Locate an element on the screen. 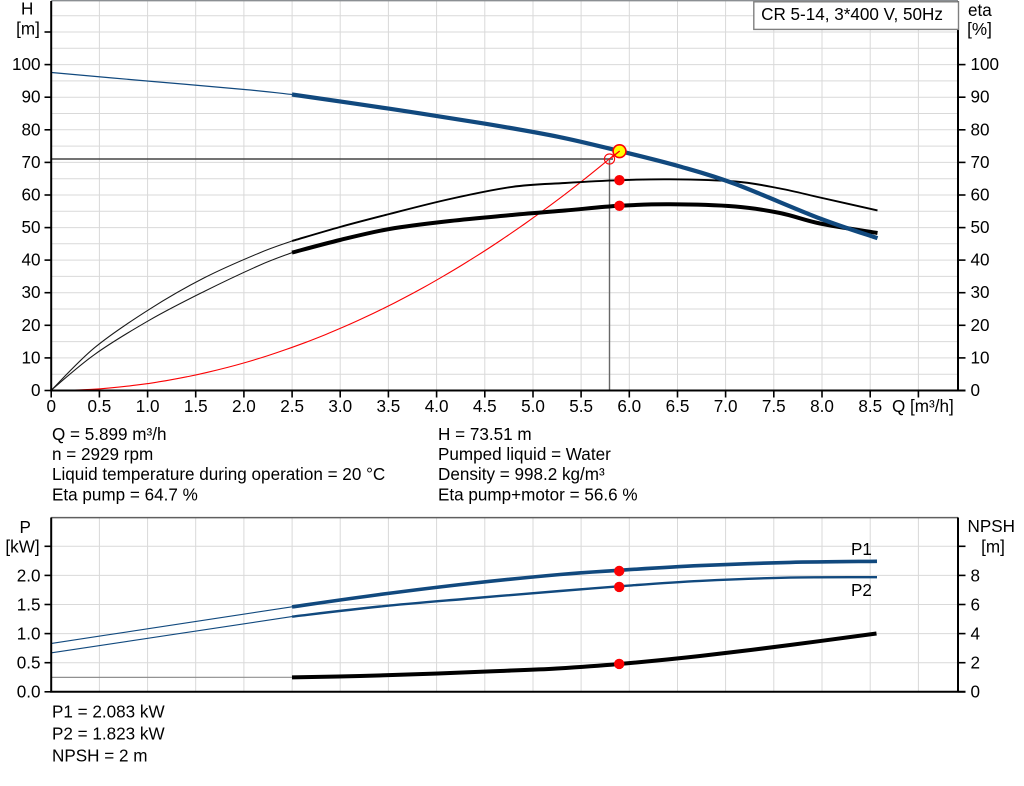 Image resolution: width=1024 pixels, height=786 pixels. svg-text: n = 2929 rpm is located at coordinates (102, 454).